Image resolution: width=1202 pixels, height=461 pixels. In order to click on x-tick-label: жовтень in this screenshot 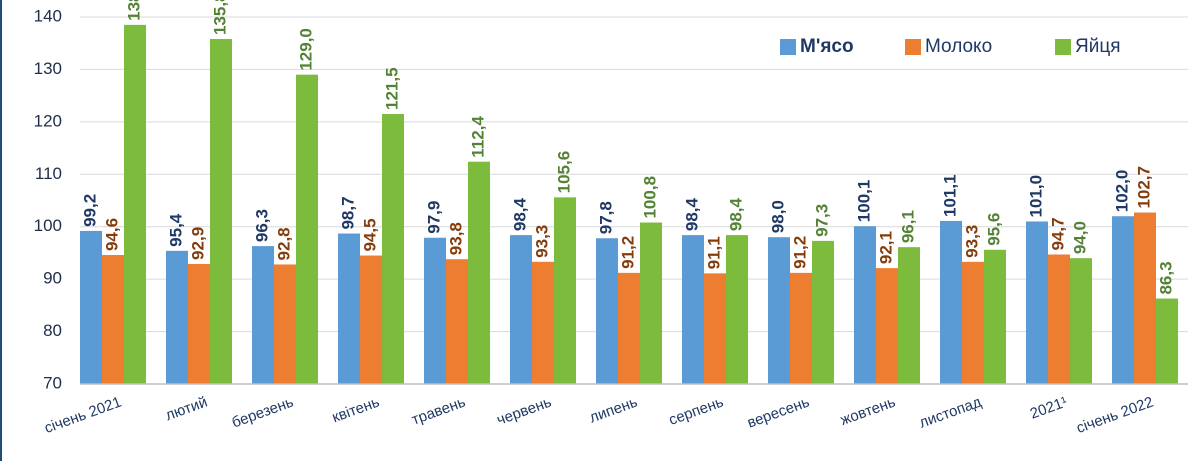, I will do `click(868, 411)`.